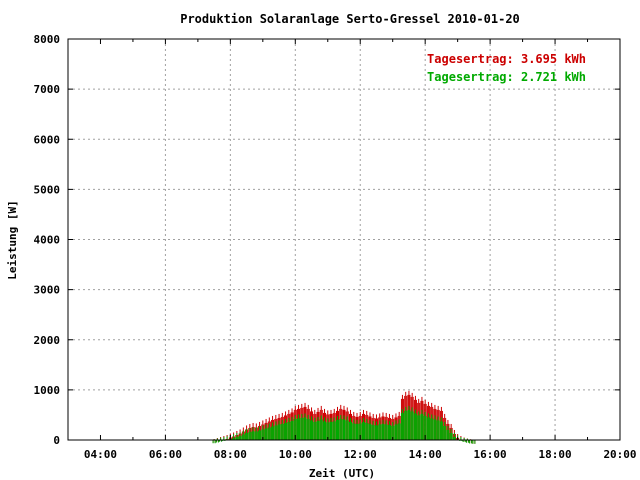 The width and height of the screenshot is (640, 480). Describe the element at coordinates (554, 454) in the screenshot. I see `x-tick-label: 18:00` at that location.